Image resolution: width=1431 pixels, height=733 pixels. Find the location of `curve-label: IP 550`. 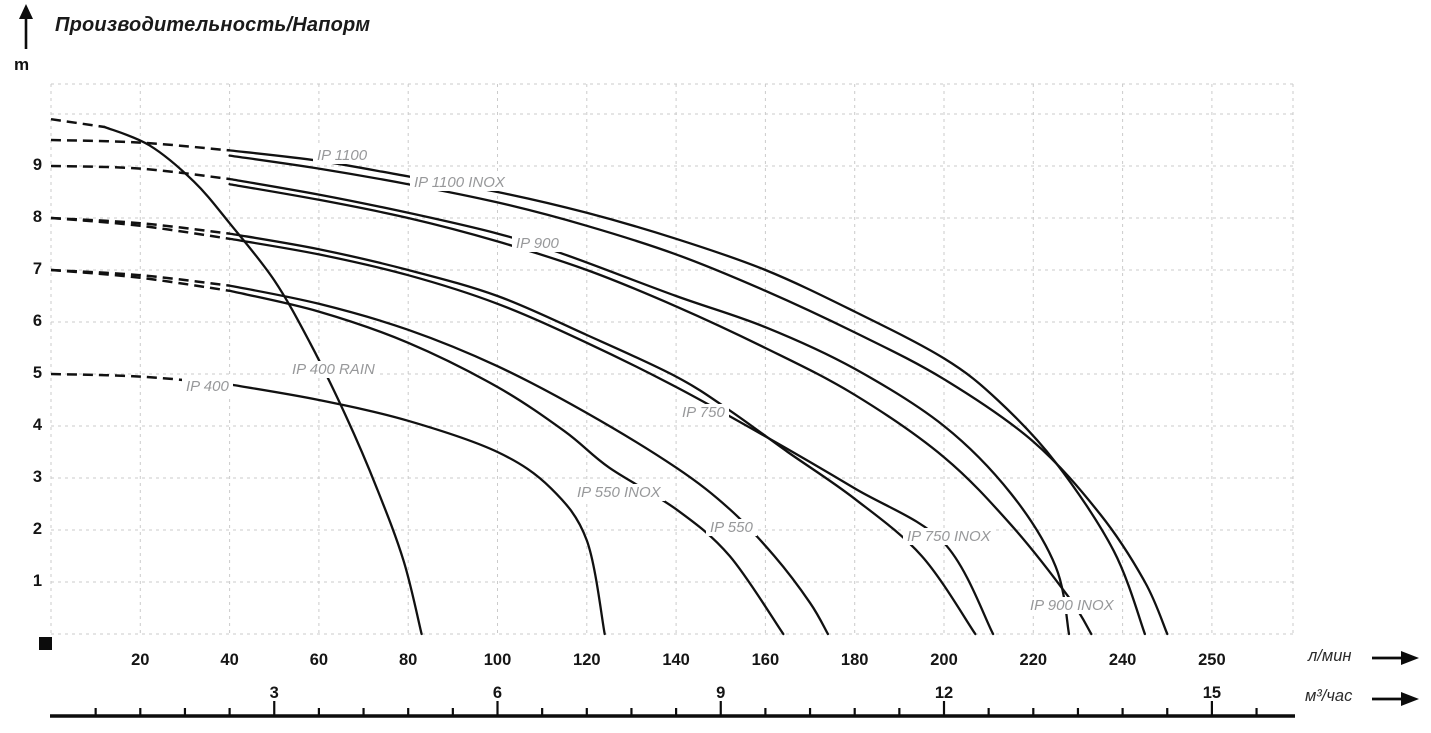

curve-label: IP 550 is located at coordinates (731, 527).